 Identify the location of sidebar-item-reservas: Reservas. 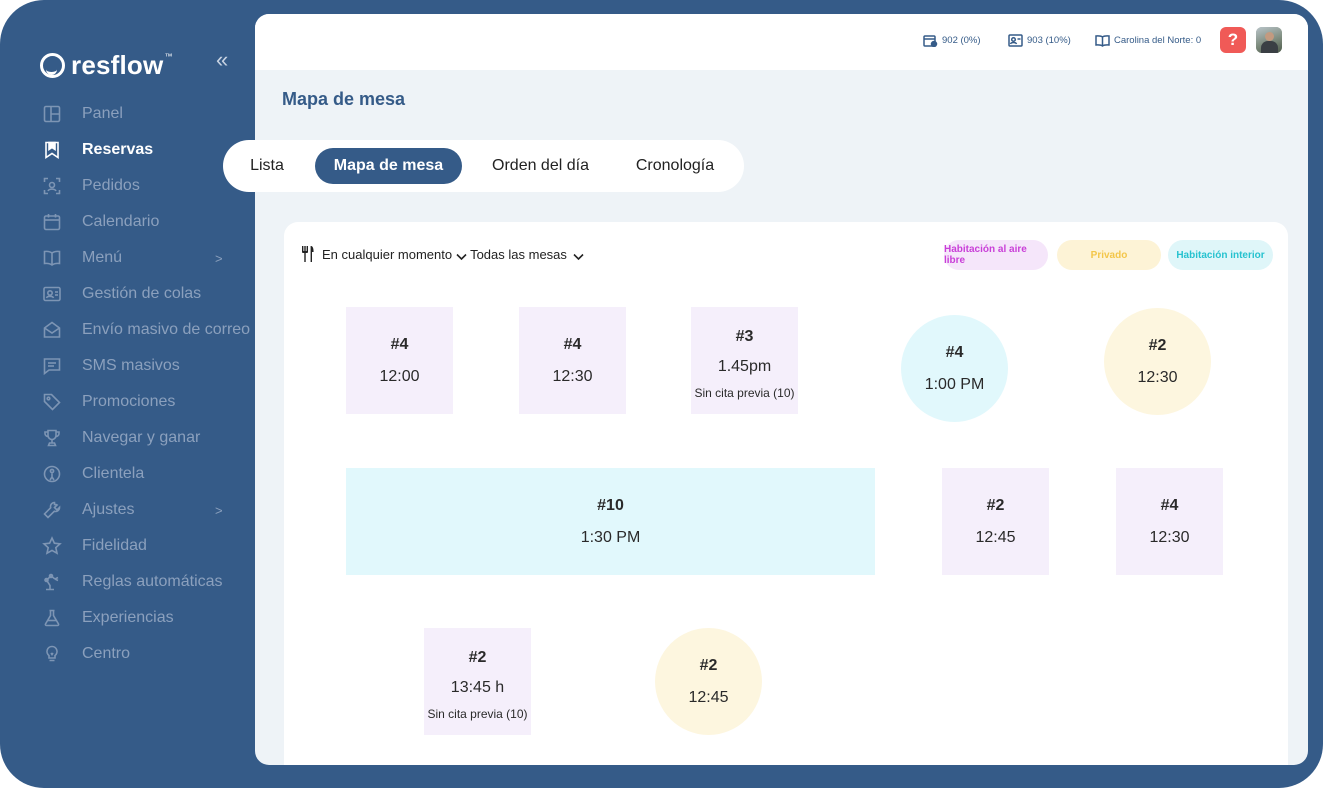
(148, 150).